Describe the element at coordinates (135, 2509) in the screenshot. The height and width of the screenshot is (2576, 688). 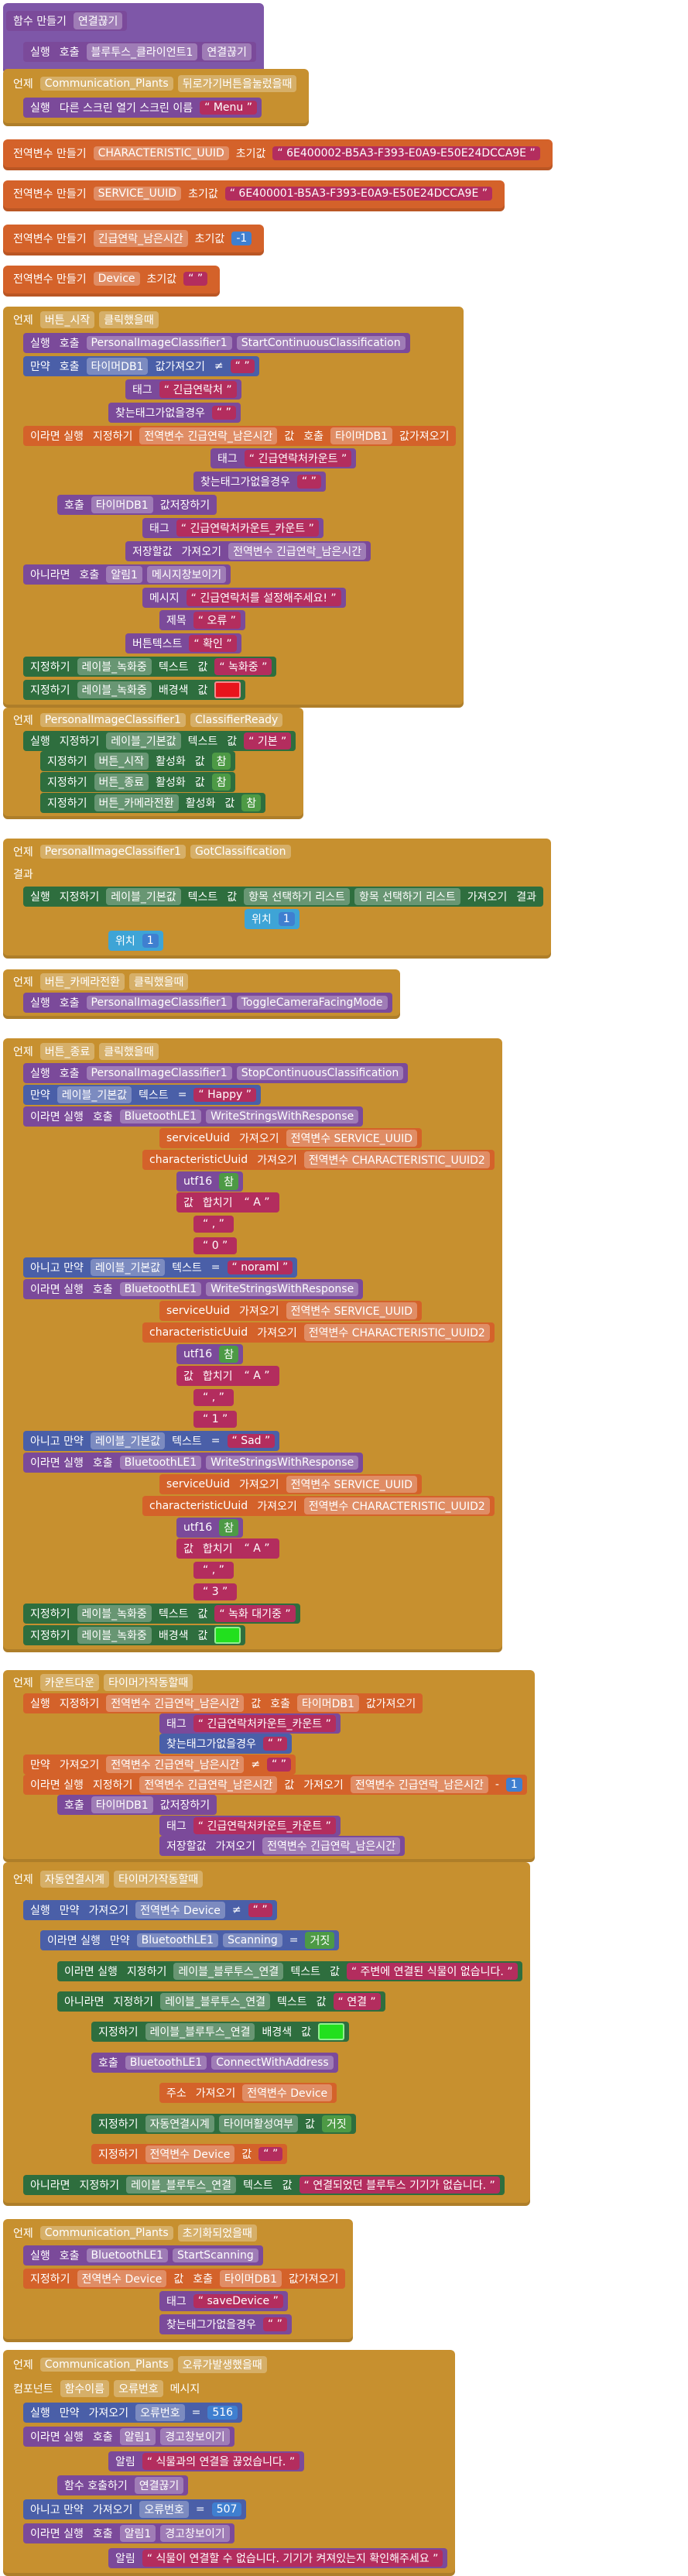
I see `block-segment: 아니고 만약 가져오기 오류번호 = 507` at that location.